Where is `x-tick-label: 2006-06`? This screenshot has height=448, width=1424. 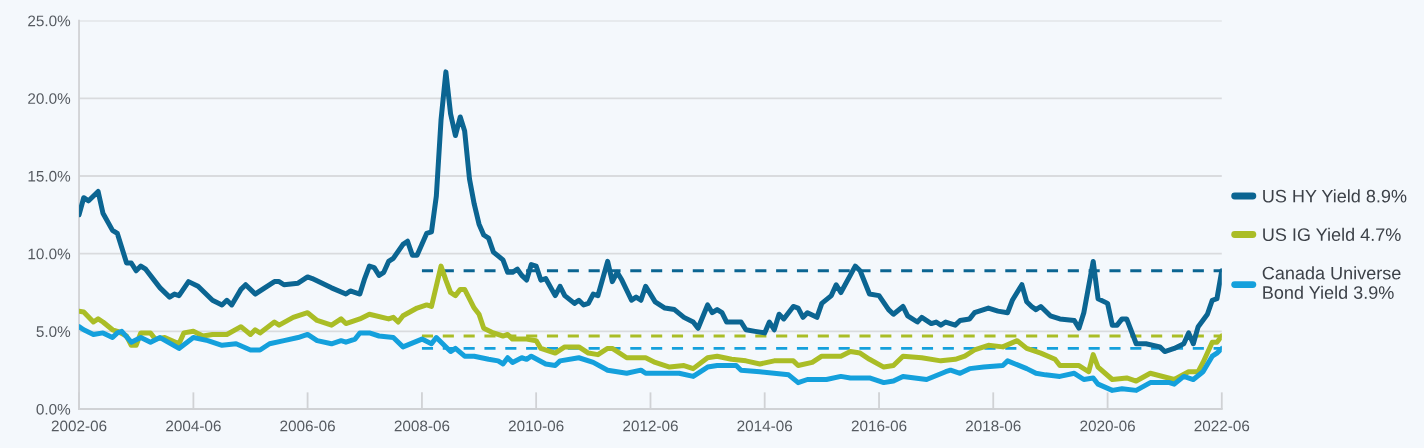 x-tick-label: 2006-06 is located at coordinates (307, 426).